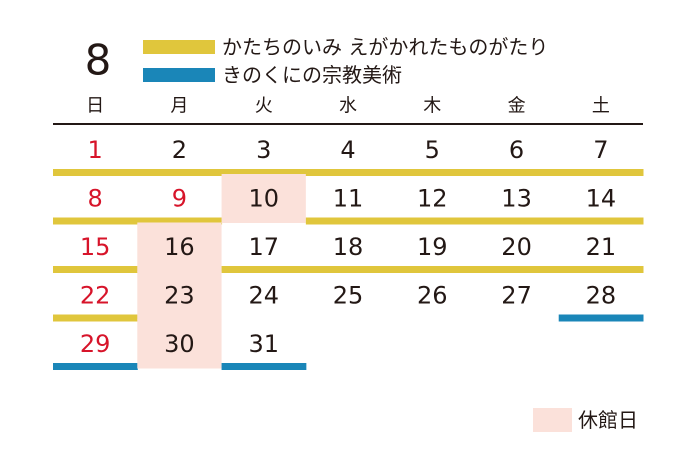 The height and width of the screenshot is (460, 693). Describe the element at coordinates (95, 150) in the screenshot. I see `day: 1` at that location.